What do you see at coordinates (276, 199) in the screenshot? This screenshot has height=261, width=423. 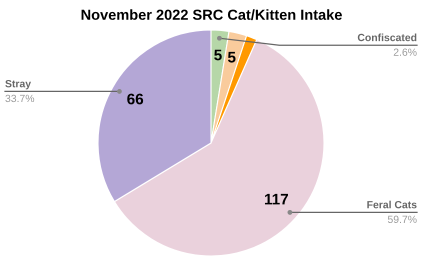 I see `data-label: 117` at bounding box center [276, 199].